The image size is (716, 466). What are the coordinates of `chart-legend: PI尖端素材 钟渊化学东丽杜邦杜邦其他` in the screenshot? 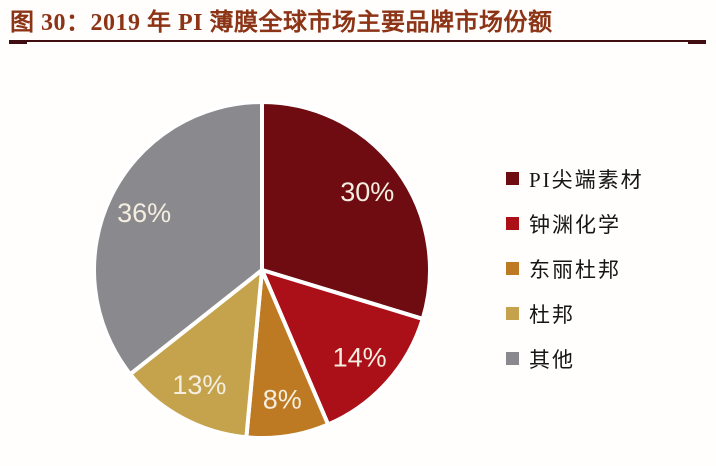 It's located at (575, 268).